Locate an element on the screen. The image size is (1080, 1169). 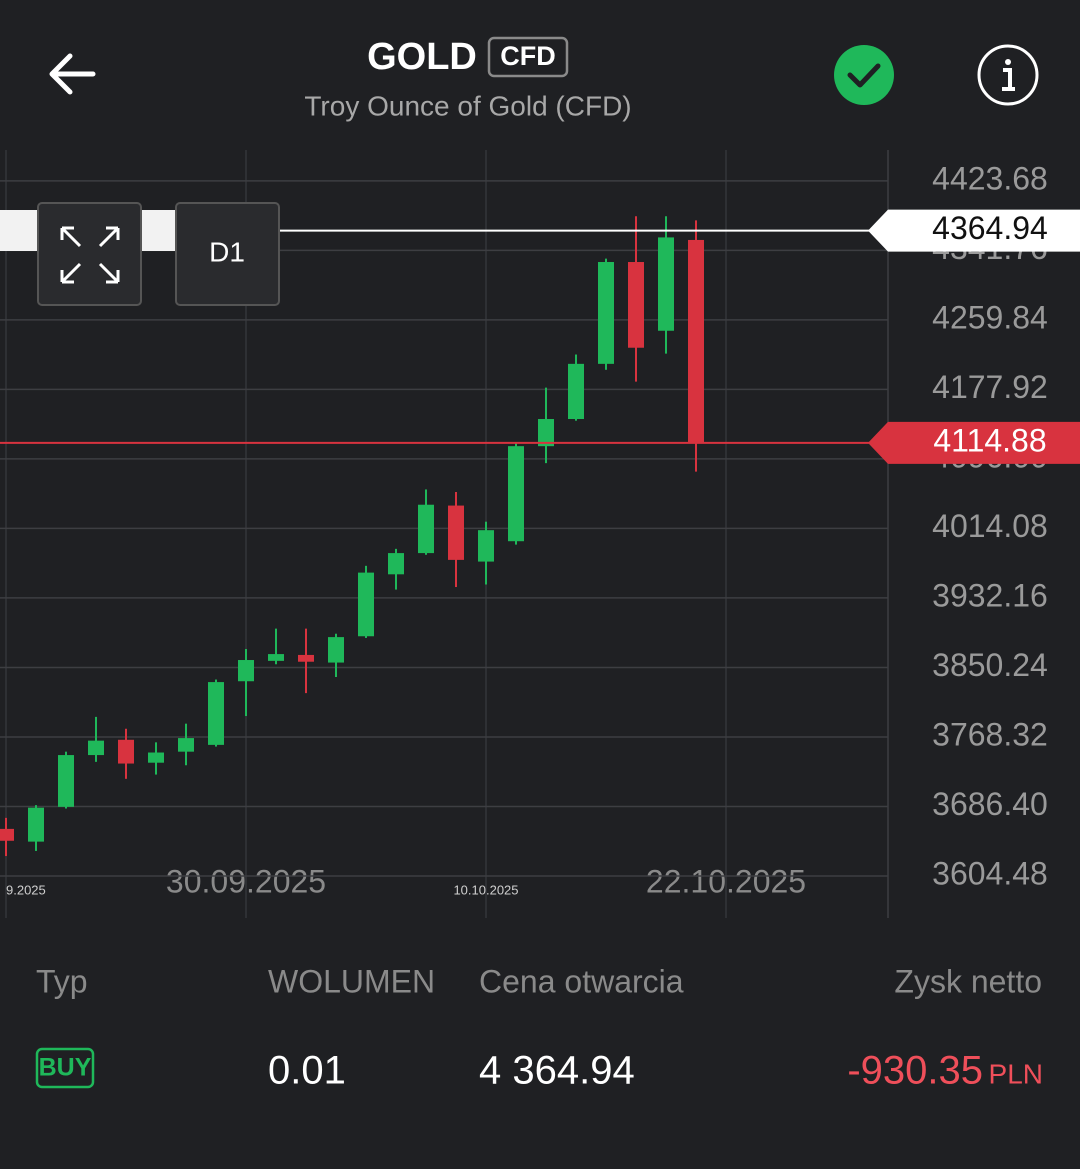
timeframe-button: D1 is located at coordinates (227, 254).